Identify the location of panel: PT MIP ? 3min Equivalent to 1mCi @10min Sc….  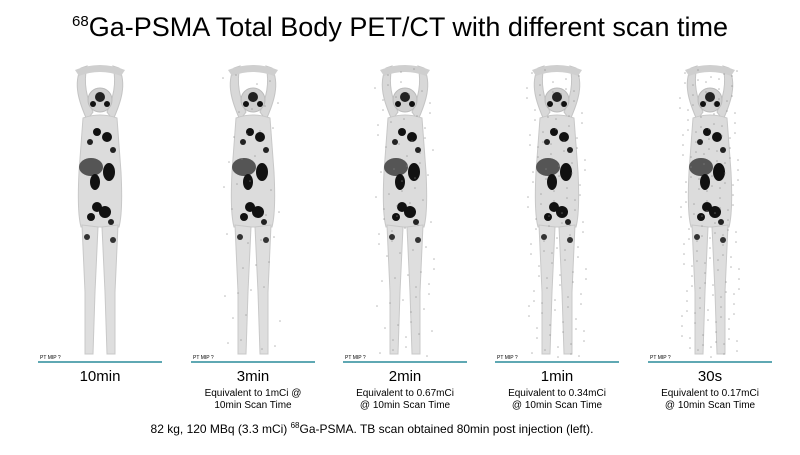
(253, 237).